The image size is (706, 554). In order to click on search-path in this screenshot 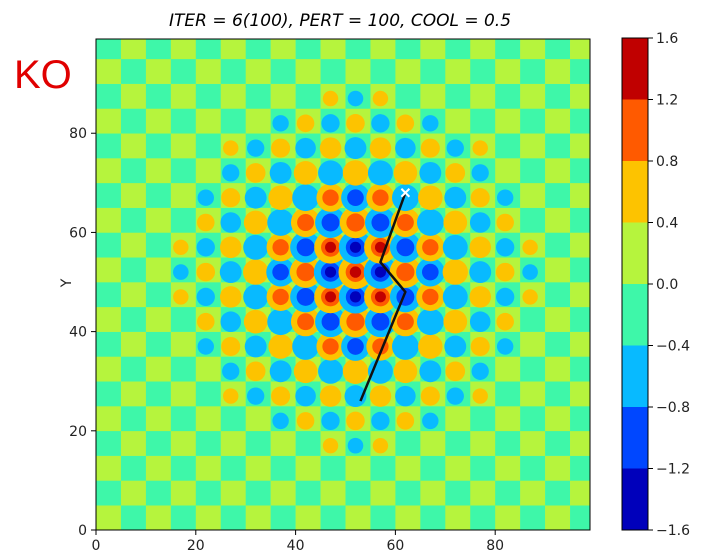, I will do `click(385, 295)`.